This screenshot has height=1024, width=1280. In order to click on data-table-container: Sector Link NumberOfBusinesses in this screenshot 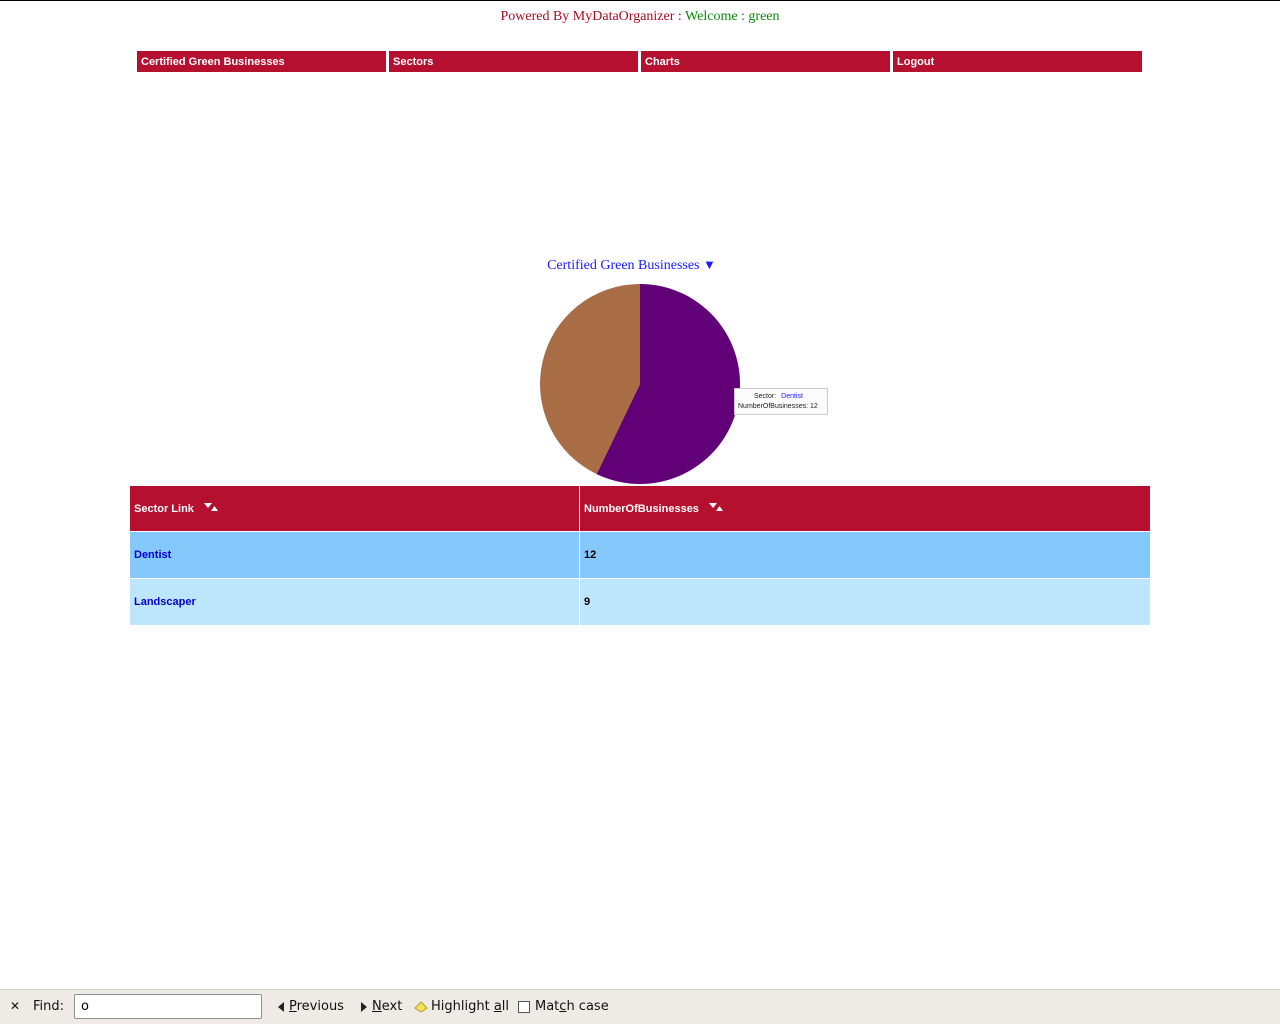, I will do `click(640, 555)`.